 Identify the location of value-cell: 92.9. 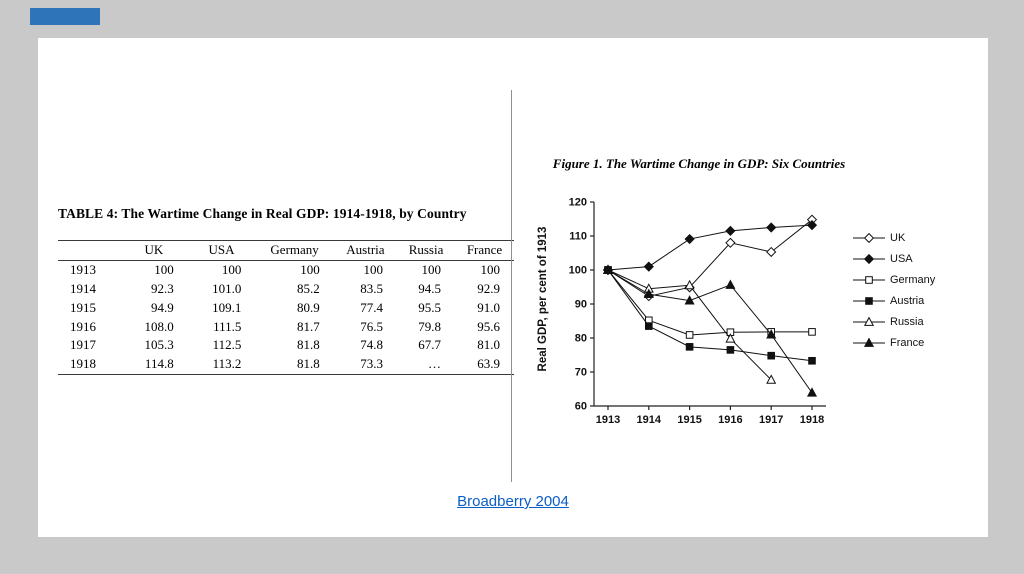
(488, 288).